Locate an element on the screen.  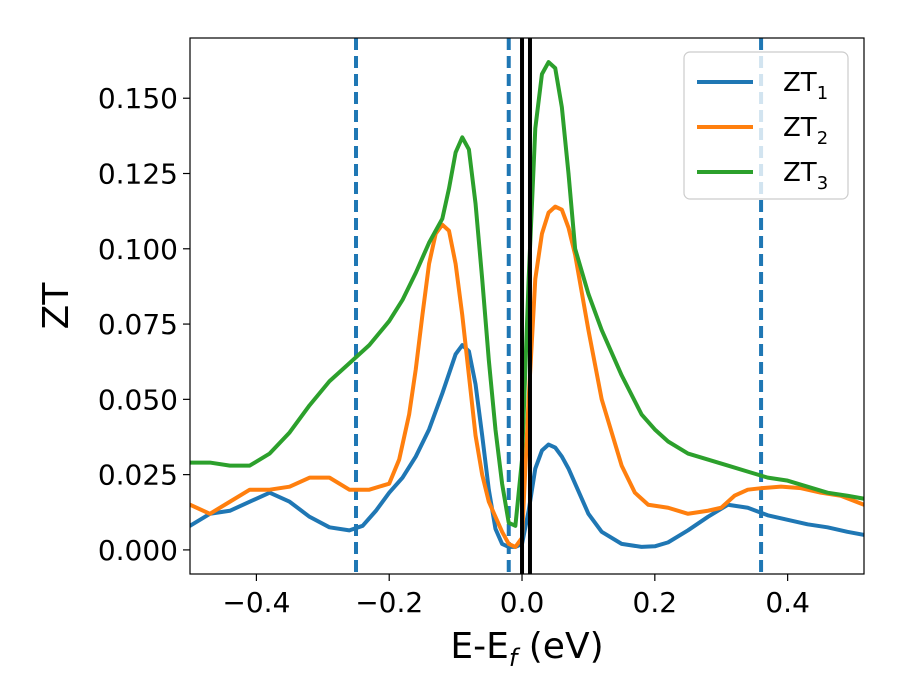
y-axis: 0.000 0.025 0.050 0.075 0.100 0.125 0.150 is located at coordinates (144, 324).